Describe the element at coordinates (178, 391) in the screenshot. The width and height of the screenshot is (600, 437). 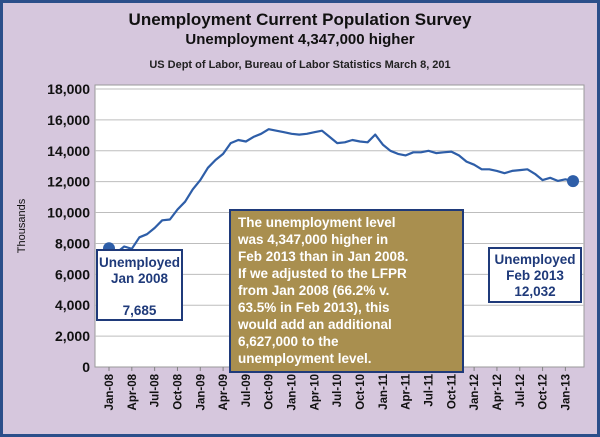
I see `x-tick-label: Oct-08` at that location.